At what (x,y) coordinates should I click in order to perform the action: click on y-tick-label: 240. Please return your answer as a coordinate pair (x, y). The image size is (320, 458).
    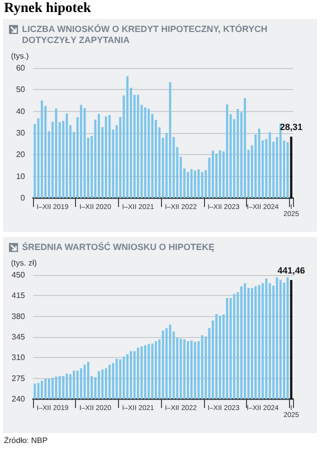
    Looking at the image, I should click on (19, 399).